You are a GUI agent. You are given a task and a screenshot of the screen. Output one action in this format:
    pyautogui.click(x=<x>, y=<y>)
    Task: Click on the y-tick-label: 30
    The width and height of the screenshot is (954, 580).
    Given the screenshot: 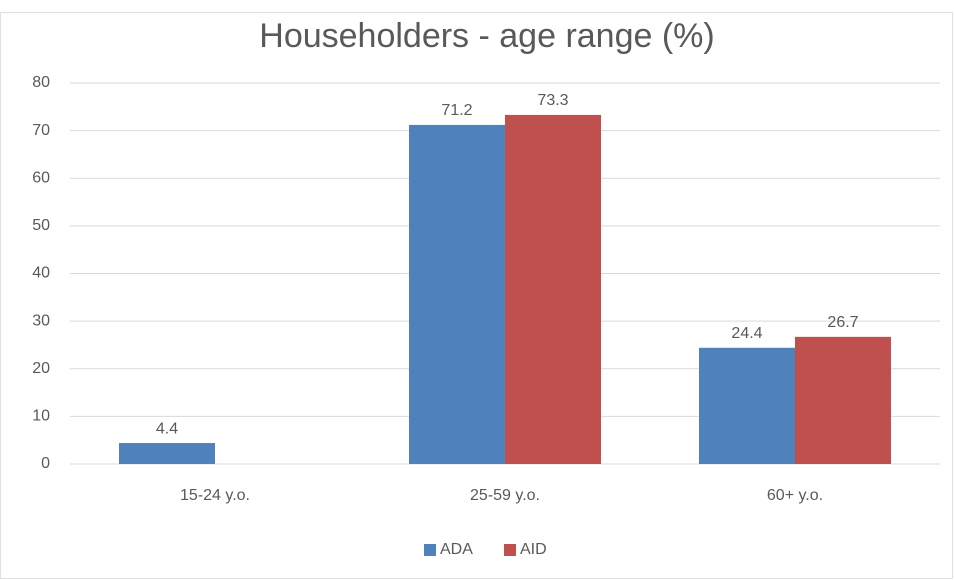 What is the action you would take?
    pyautogui.click(x=41, y=320)
    